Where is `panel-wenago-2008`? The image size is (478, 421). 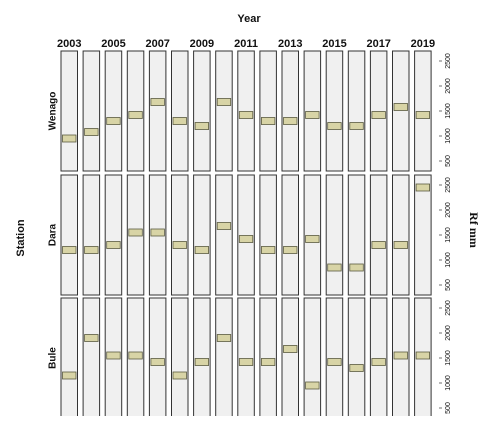
panel-wenago-2008 is located at coordinates (180, 111).